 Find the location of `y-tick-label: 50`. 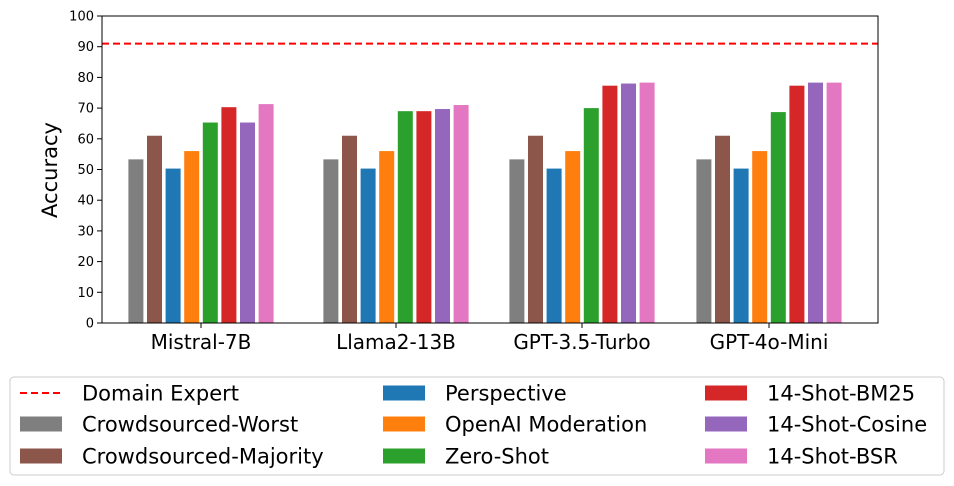

y-tick-label: 50 is located at coordinates (85, 170).